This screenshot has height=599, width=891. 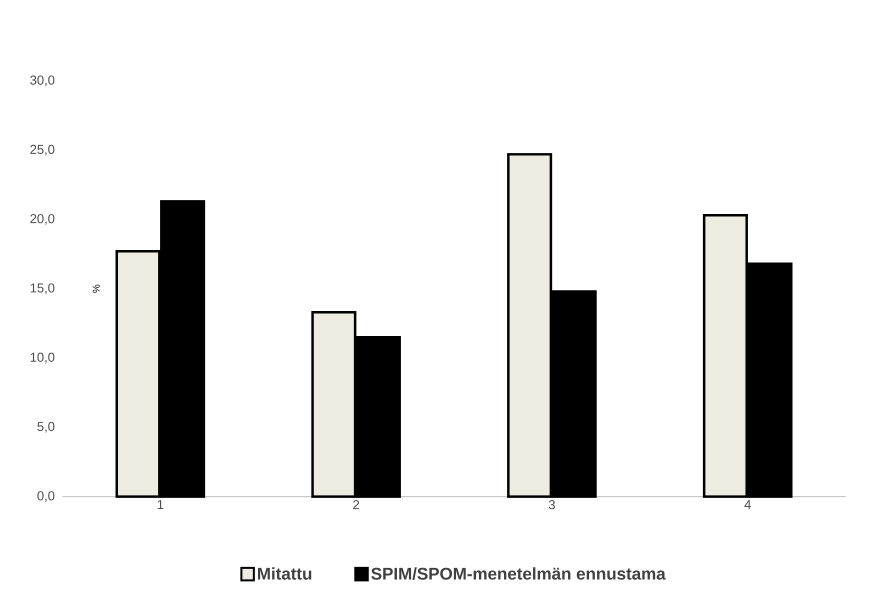 What do you see at coordinates (42, 81) in the screenshot?
I see `y-tick-label: 30,0` at bounding box center [42, 81].